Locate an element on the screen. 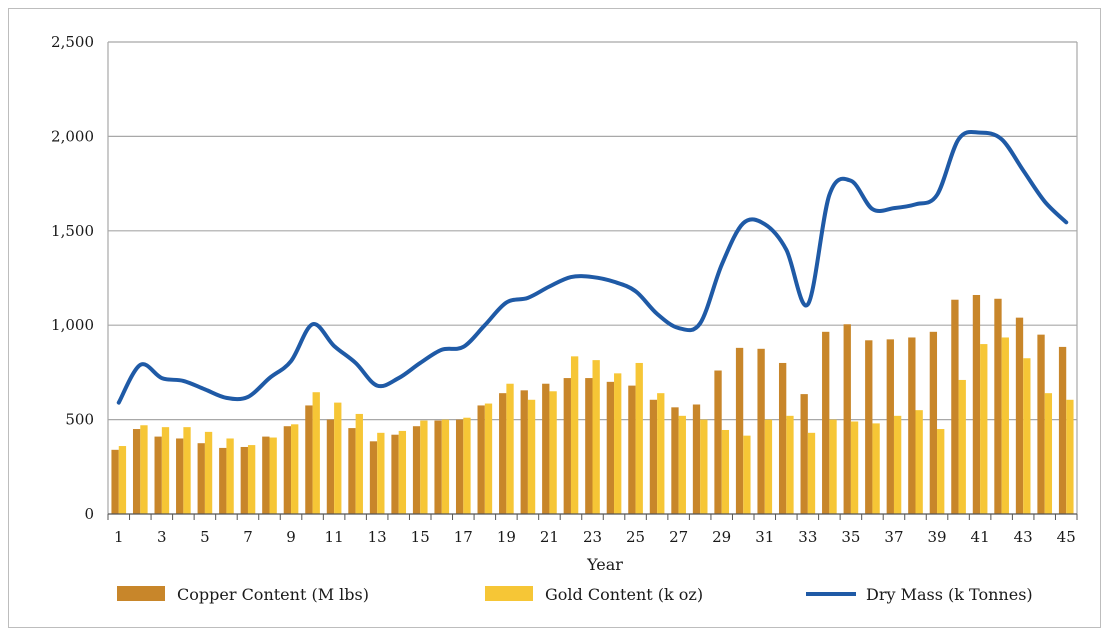 The height and width of the screenshot is (628, 1111). x-tick-label: 31 is located at coordinates (764, 537).